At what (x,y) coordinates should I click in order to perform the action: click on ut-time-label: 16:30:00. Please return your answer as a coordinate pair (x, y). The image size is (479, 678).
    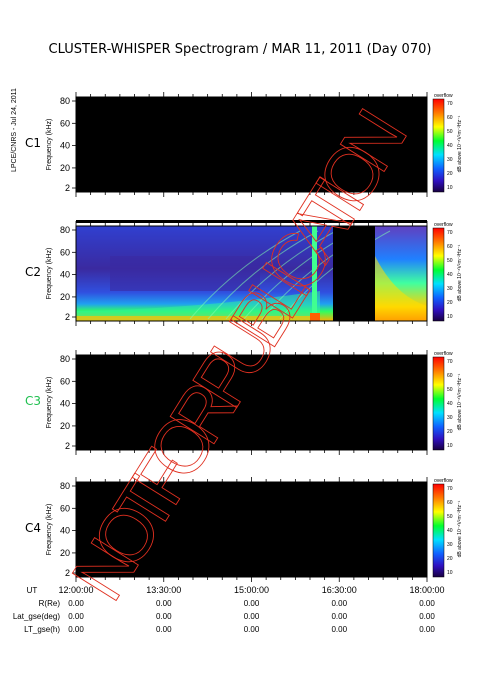
    Looking at the image, I should click on (339, 590).